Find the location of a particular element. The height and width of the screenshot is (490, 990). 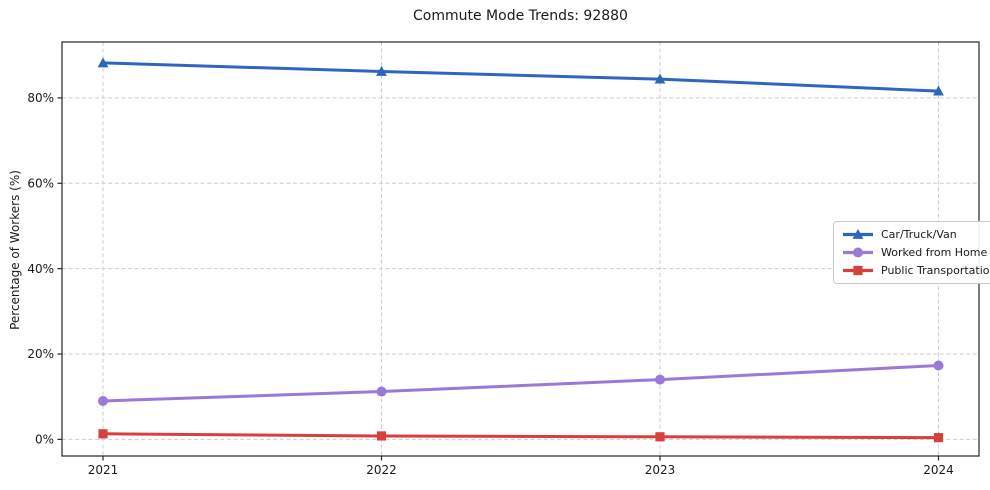

legend-item-car-truck-van: Car/Truck/Van is located at coordinates (916, 234).